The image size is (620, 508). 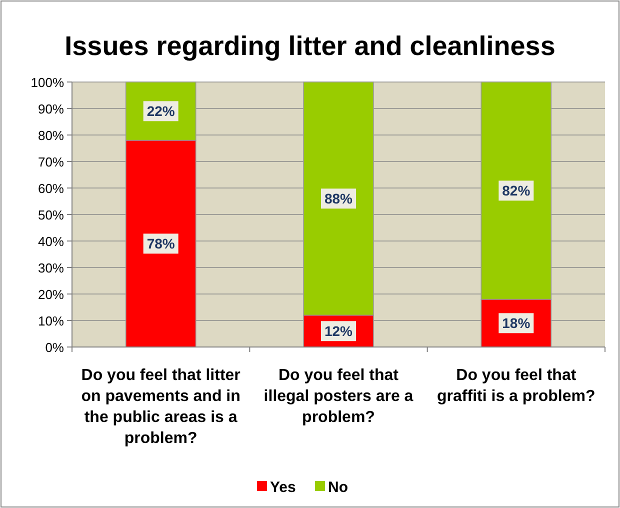 What do you see at coordinates (51, 321) in the screenshot?
I see `y-tick-label: 10%` at bounding box center [51, 321].